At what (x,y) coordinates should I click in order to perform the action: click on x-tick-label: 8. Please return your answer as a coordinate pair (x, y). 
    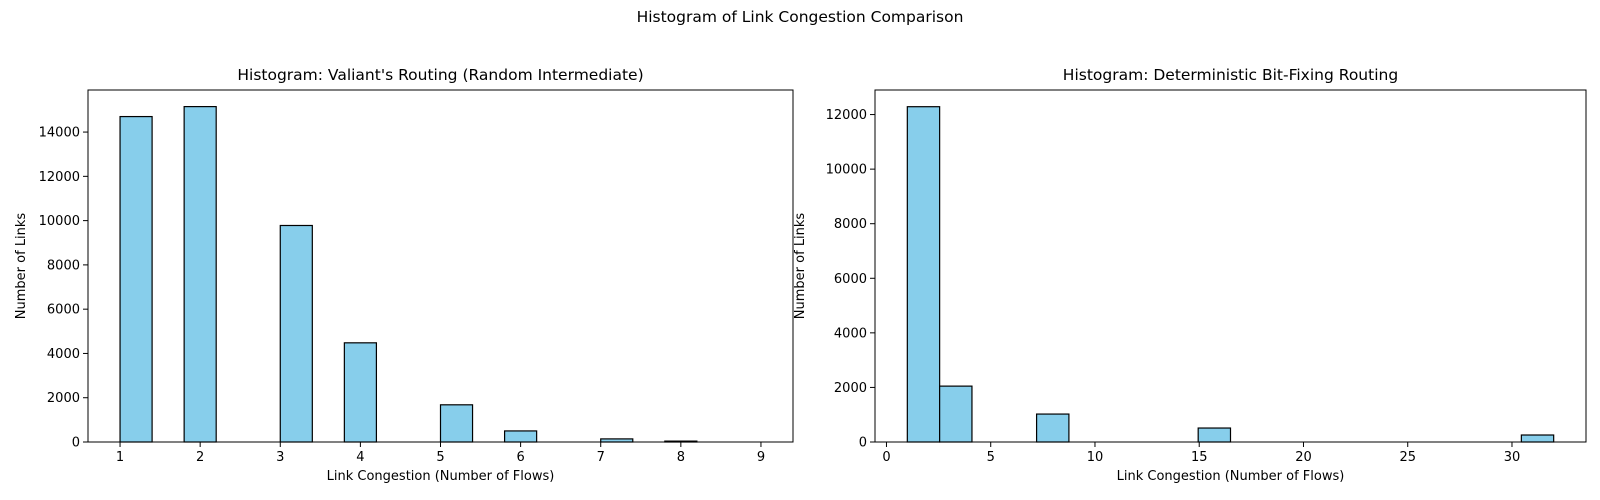
    Looking at the image, I should click on (681, 457).